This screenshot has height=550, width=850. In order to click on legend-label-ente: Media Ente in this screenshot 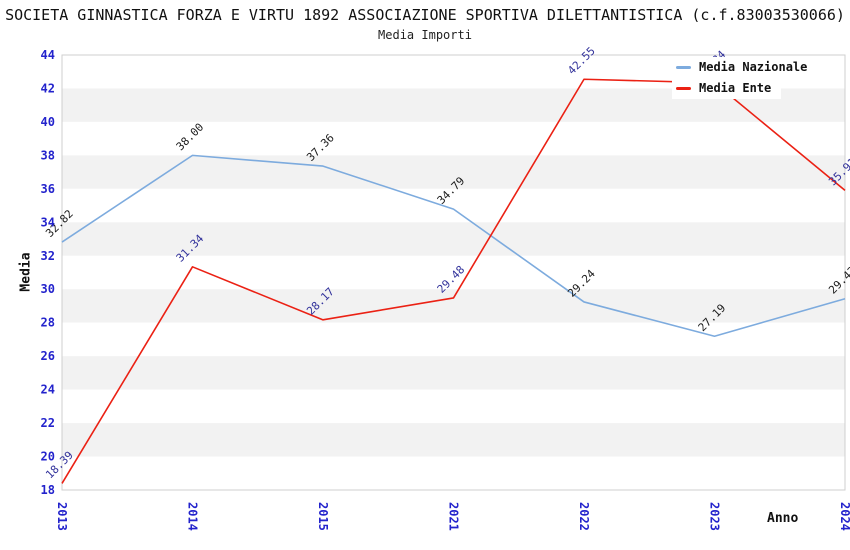, I will do `click(735, 88)`.